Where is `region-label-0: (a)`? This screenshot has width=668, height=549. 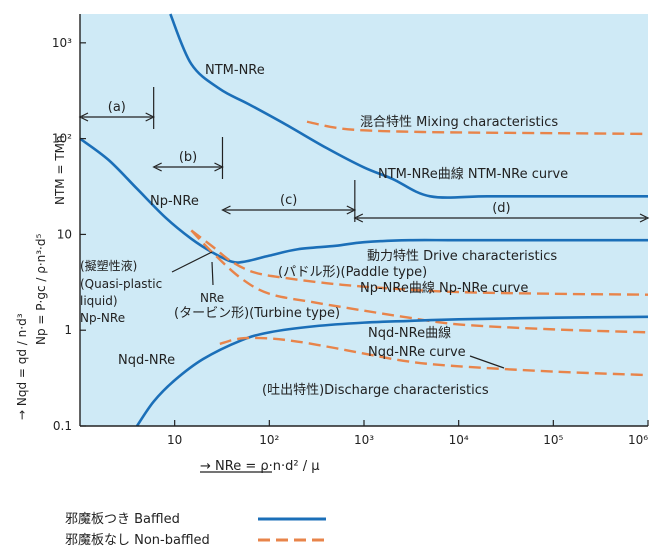 region-label-0: (a) is located at coordinates (117, 107).